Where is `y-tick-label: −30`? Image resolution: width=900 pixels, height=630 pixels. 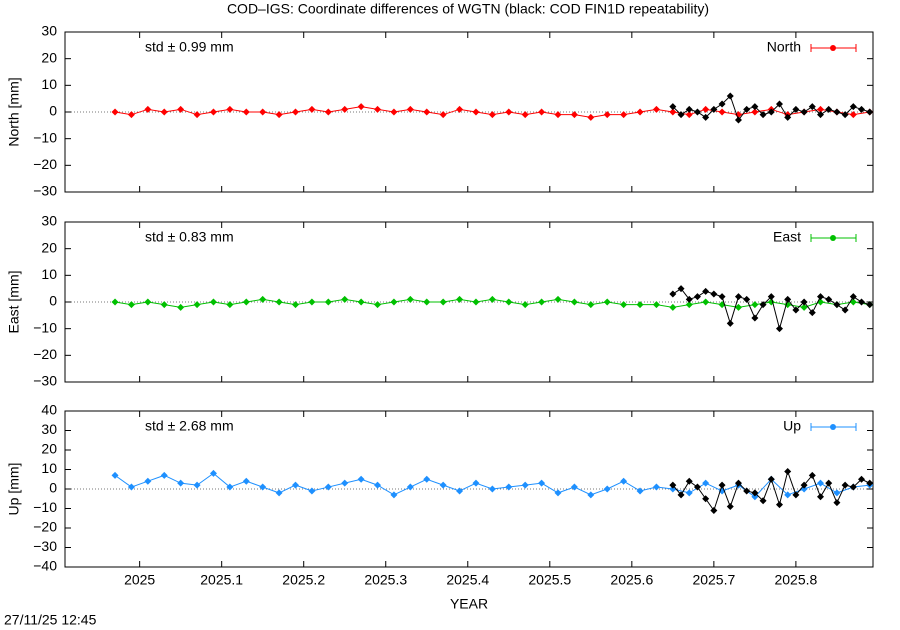 y-tick-label: −30 is located at coordinates (45, 191).